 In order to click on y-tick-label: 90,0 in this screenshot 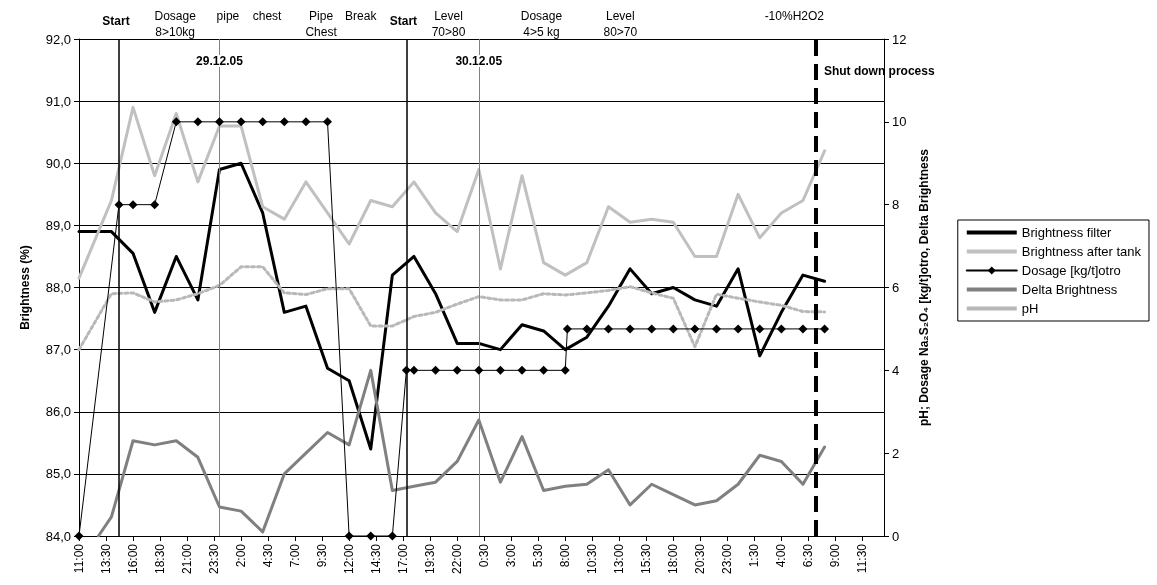, I will do `click(58, 163)`.